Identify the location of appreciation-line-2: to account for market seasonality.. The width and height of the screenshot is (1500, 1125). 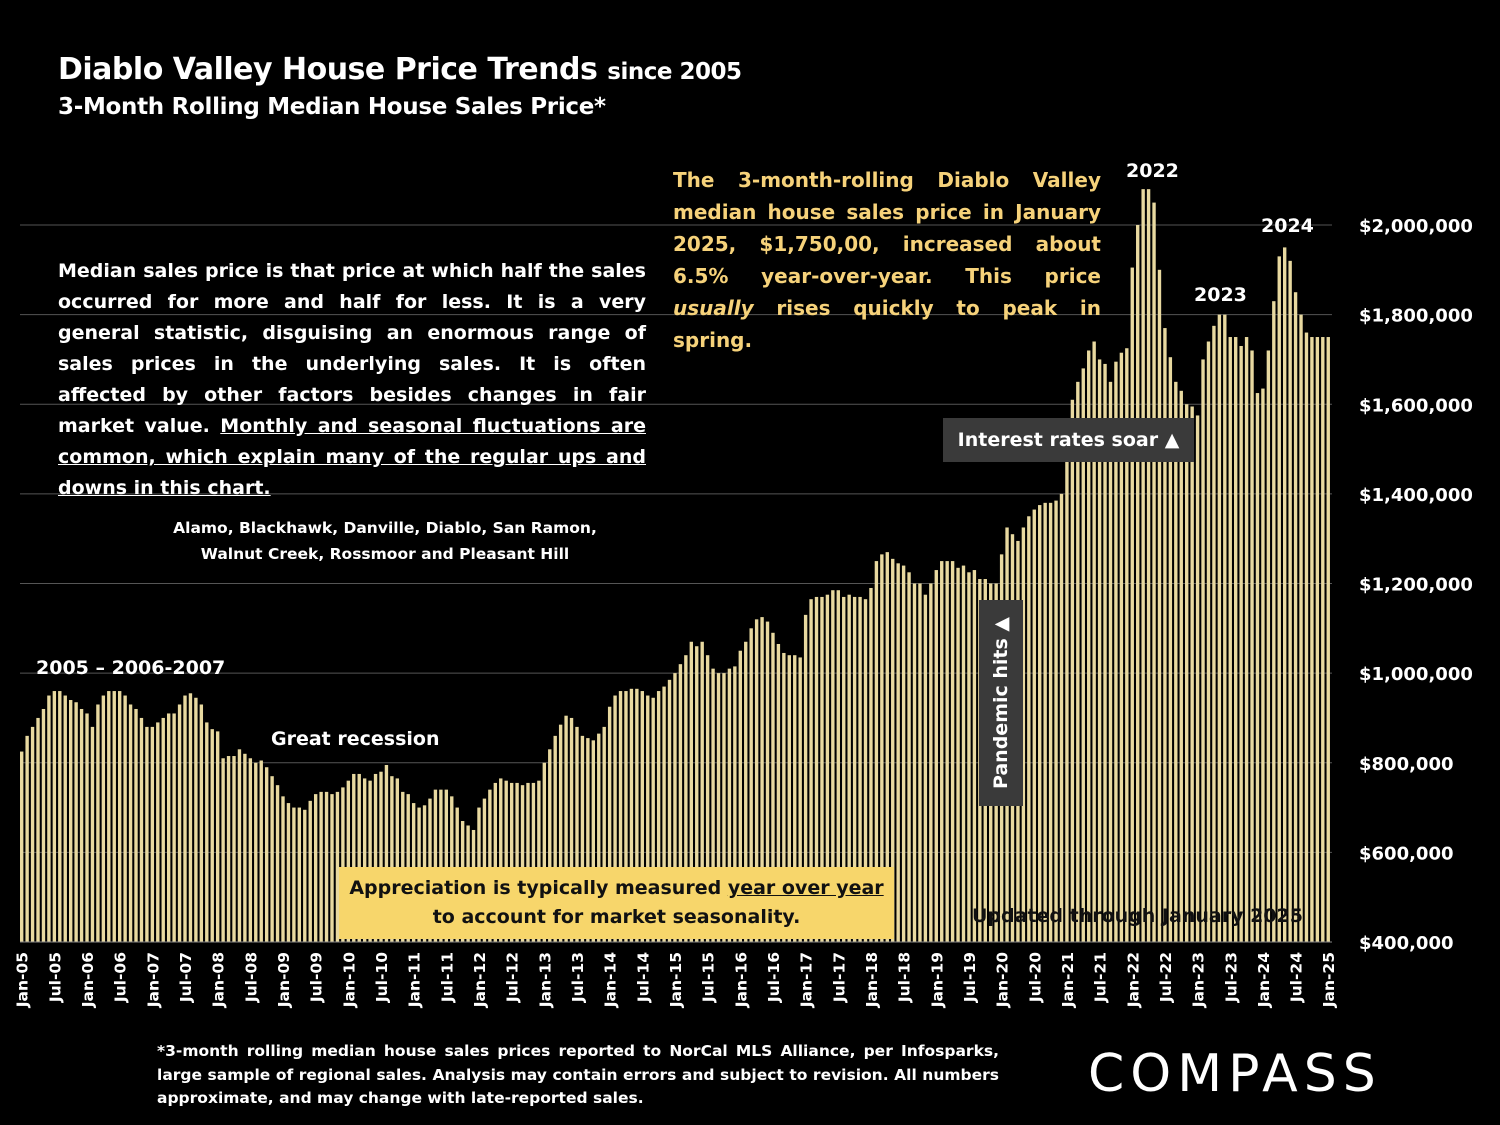
(616, 917).